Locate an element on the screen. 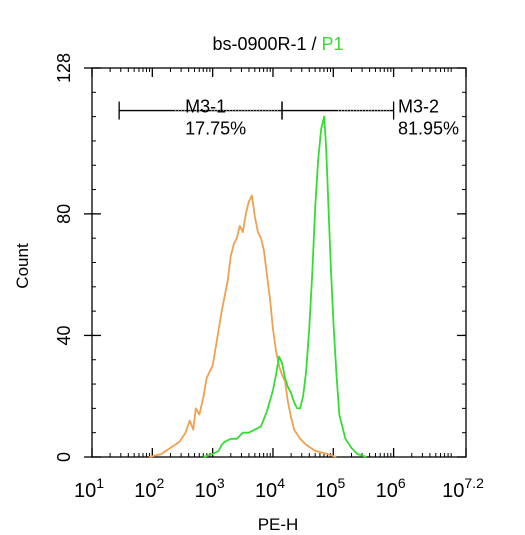 The width and height of the screenshot is (525, 535). y-axis-label: Count is located at coordinates (22, 266).